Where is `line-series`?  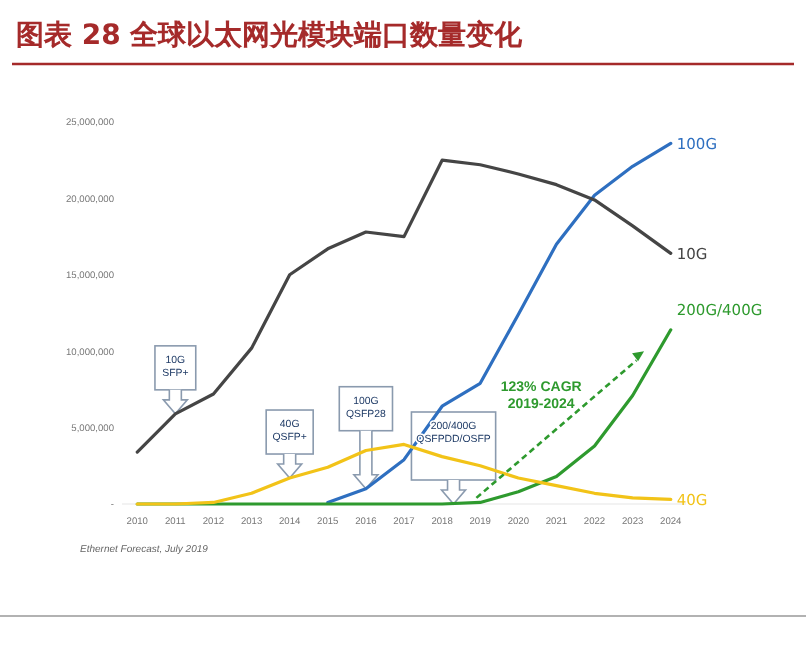 line-series is located at coordinates (404, 474).